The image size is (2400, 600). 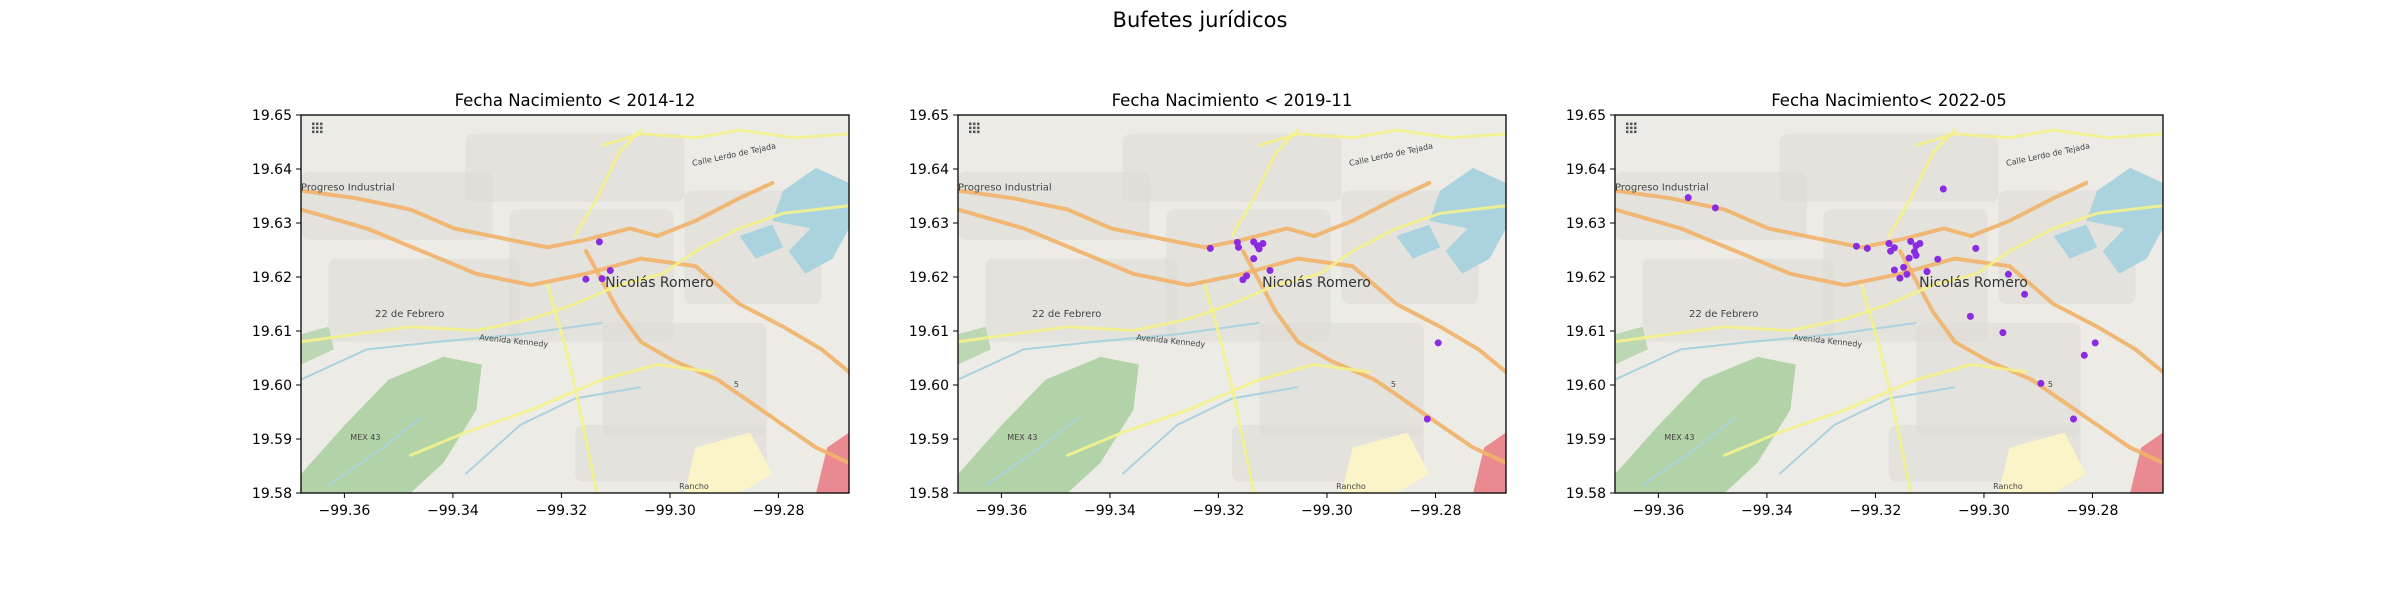 What do you see at coordinates (779, 511) in the screenshot?
I see `x-tick-label: −99.28` at bounding box center [779, 511].